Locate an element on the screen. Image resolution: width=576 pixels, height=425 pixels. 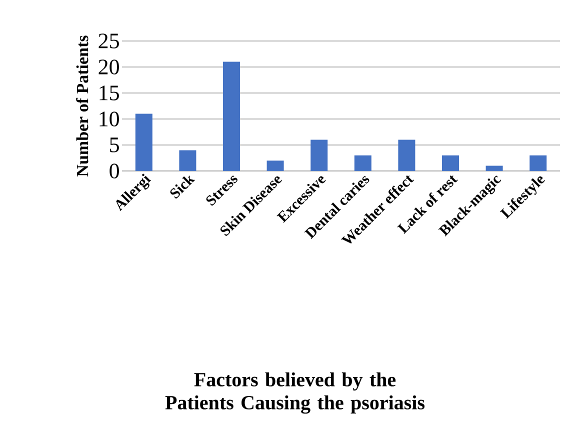
x-tick-label: Sick is located at coordinates (183, 187).